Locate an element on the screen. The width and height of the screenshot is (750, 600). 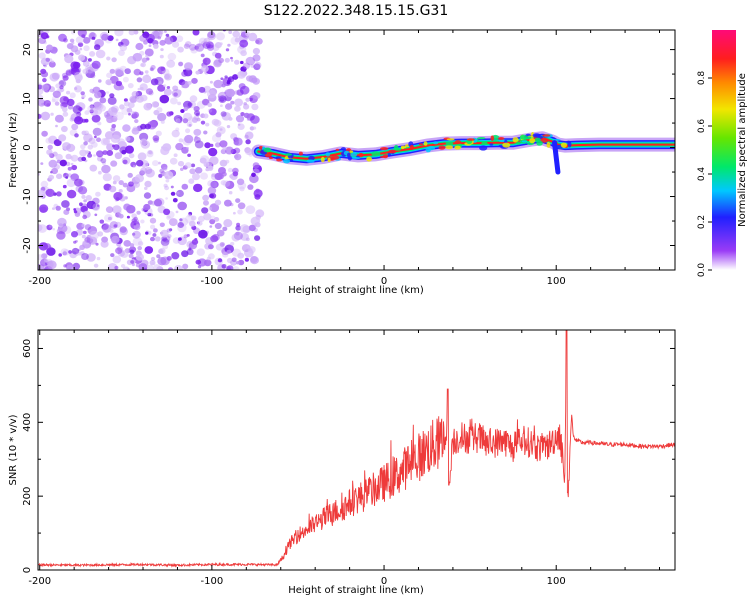
top-x-tick-label: -200 is located at coordinates (39, 281).